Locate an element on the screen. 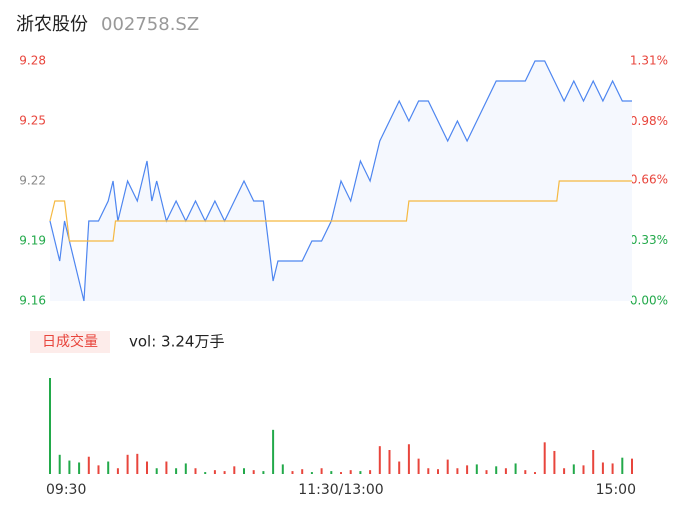 The image size is (686, 524). y-tick-label: 9.25 is located at coordinates (32, 121).